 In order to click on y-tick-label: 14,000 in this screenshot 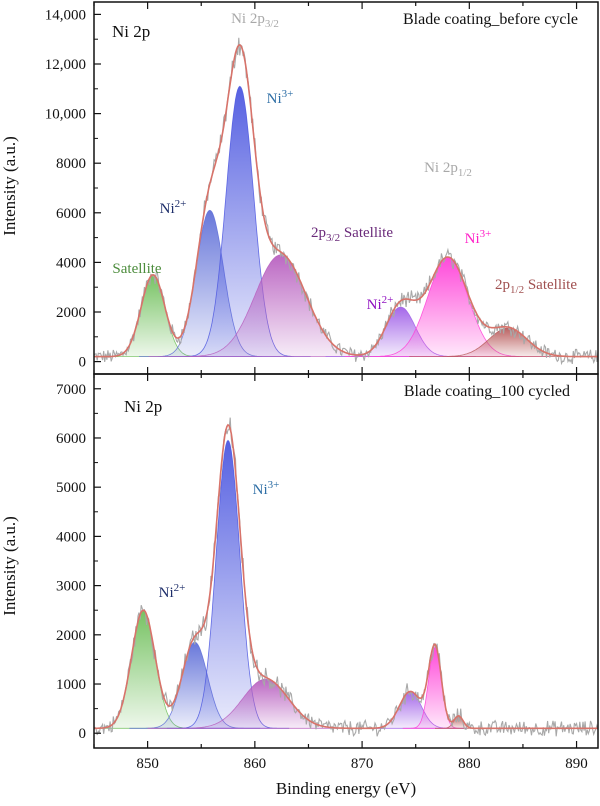, I will do `click(65, 15)`.